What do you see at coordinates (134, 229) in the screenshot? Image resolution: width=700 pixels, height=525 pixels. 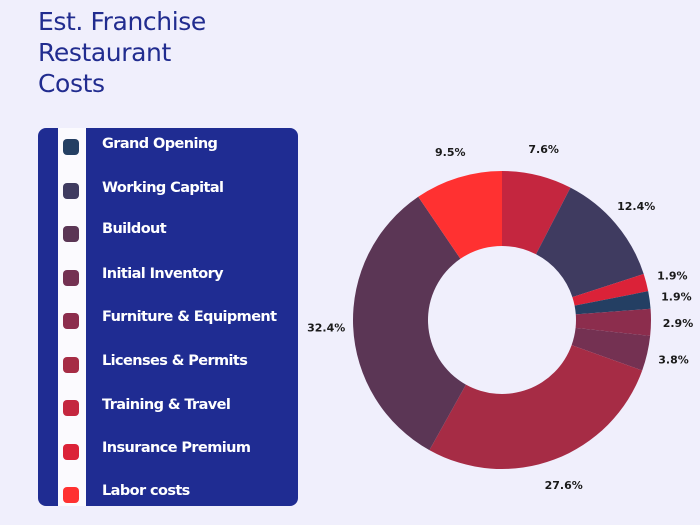 I see `legend-label: Buildout` at bounding box center [134, 229].